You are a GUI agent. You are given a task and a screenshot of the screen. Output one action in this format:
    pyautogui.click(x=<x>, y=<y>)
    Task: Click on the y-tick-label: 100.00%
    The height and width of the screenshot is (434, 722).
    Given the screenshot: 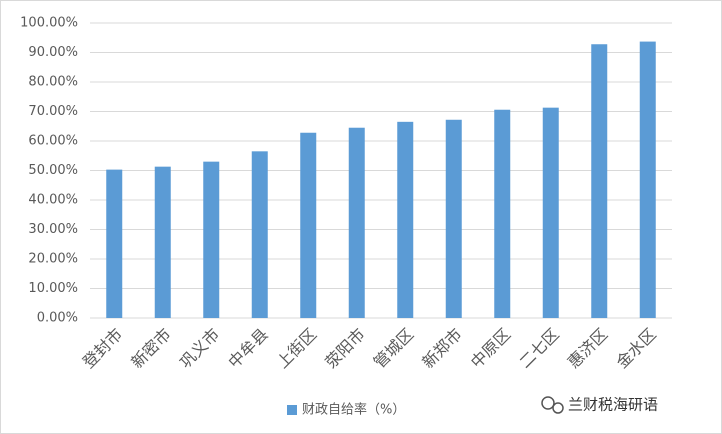 What is the action you would take?
    pyautogui.click(x=49, y=23)
    